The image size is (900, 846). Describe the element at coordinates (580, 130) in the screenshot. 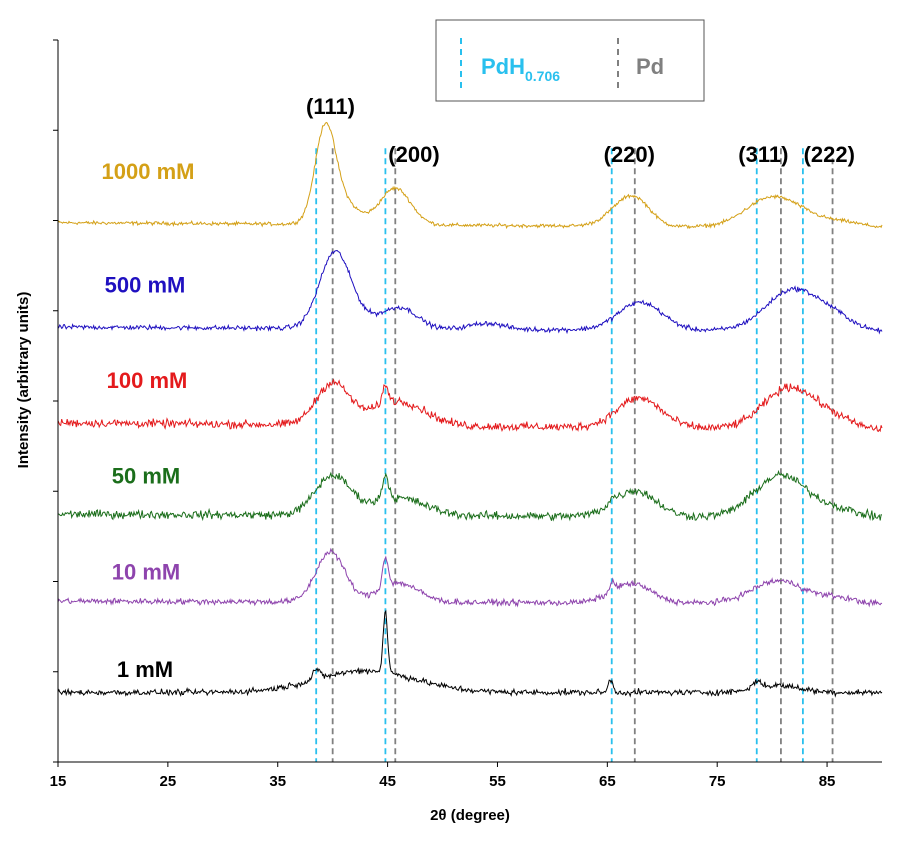

I see `hkl-labels: (111) (200) (220) (311) (222)` at that location.